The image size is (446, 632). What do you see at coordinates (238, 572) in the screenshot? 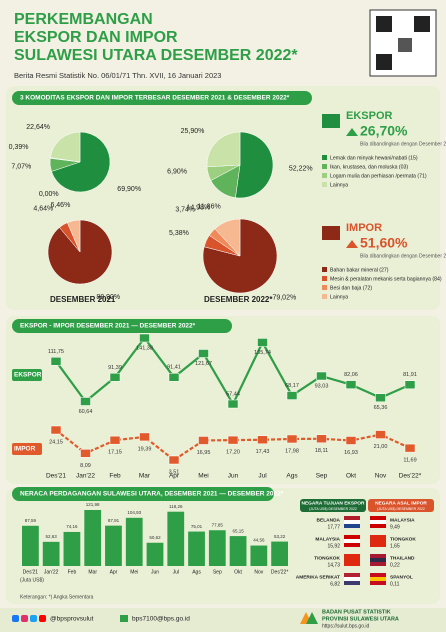
I see `x-tick-label: Okt` at bounding box center [238, 572].